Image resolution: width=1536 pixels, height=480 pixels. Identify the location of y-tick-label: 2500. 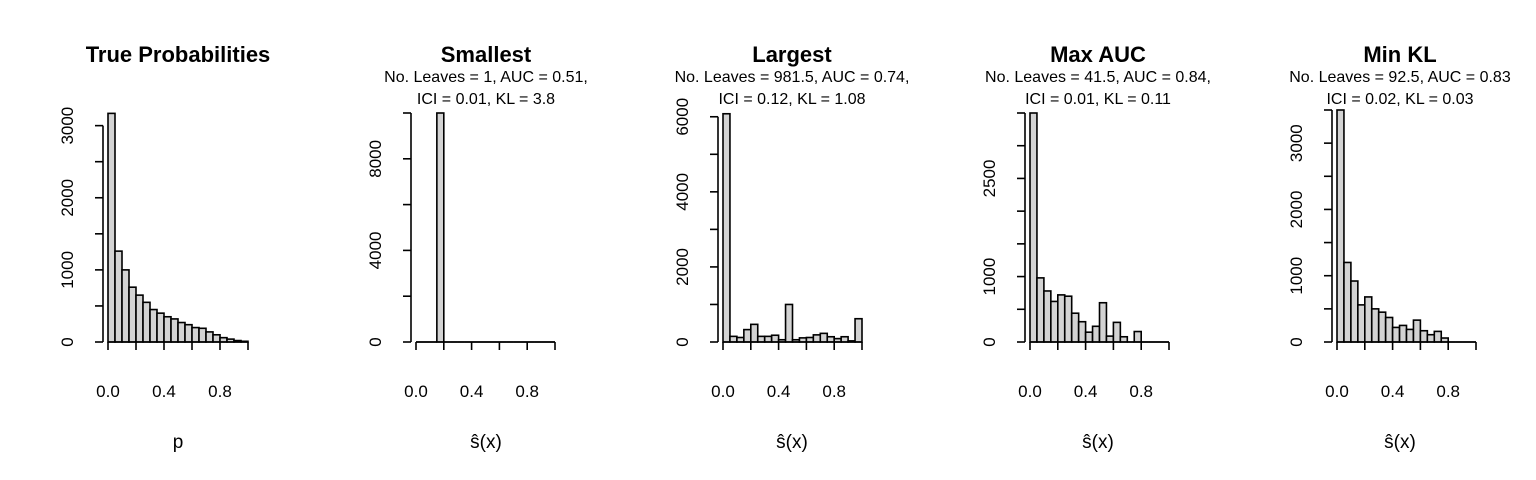
(989, 179).